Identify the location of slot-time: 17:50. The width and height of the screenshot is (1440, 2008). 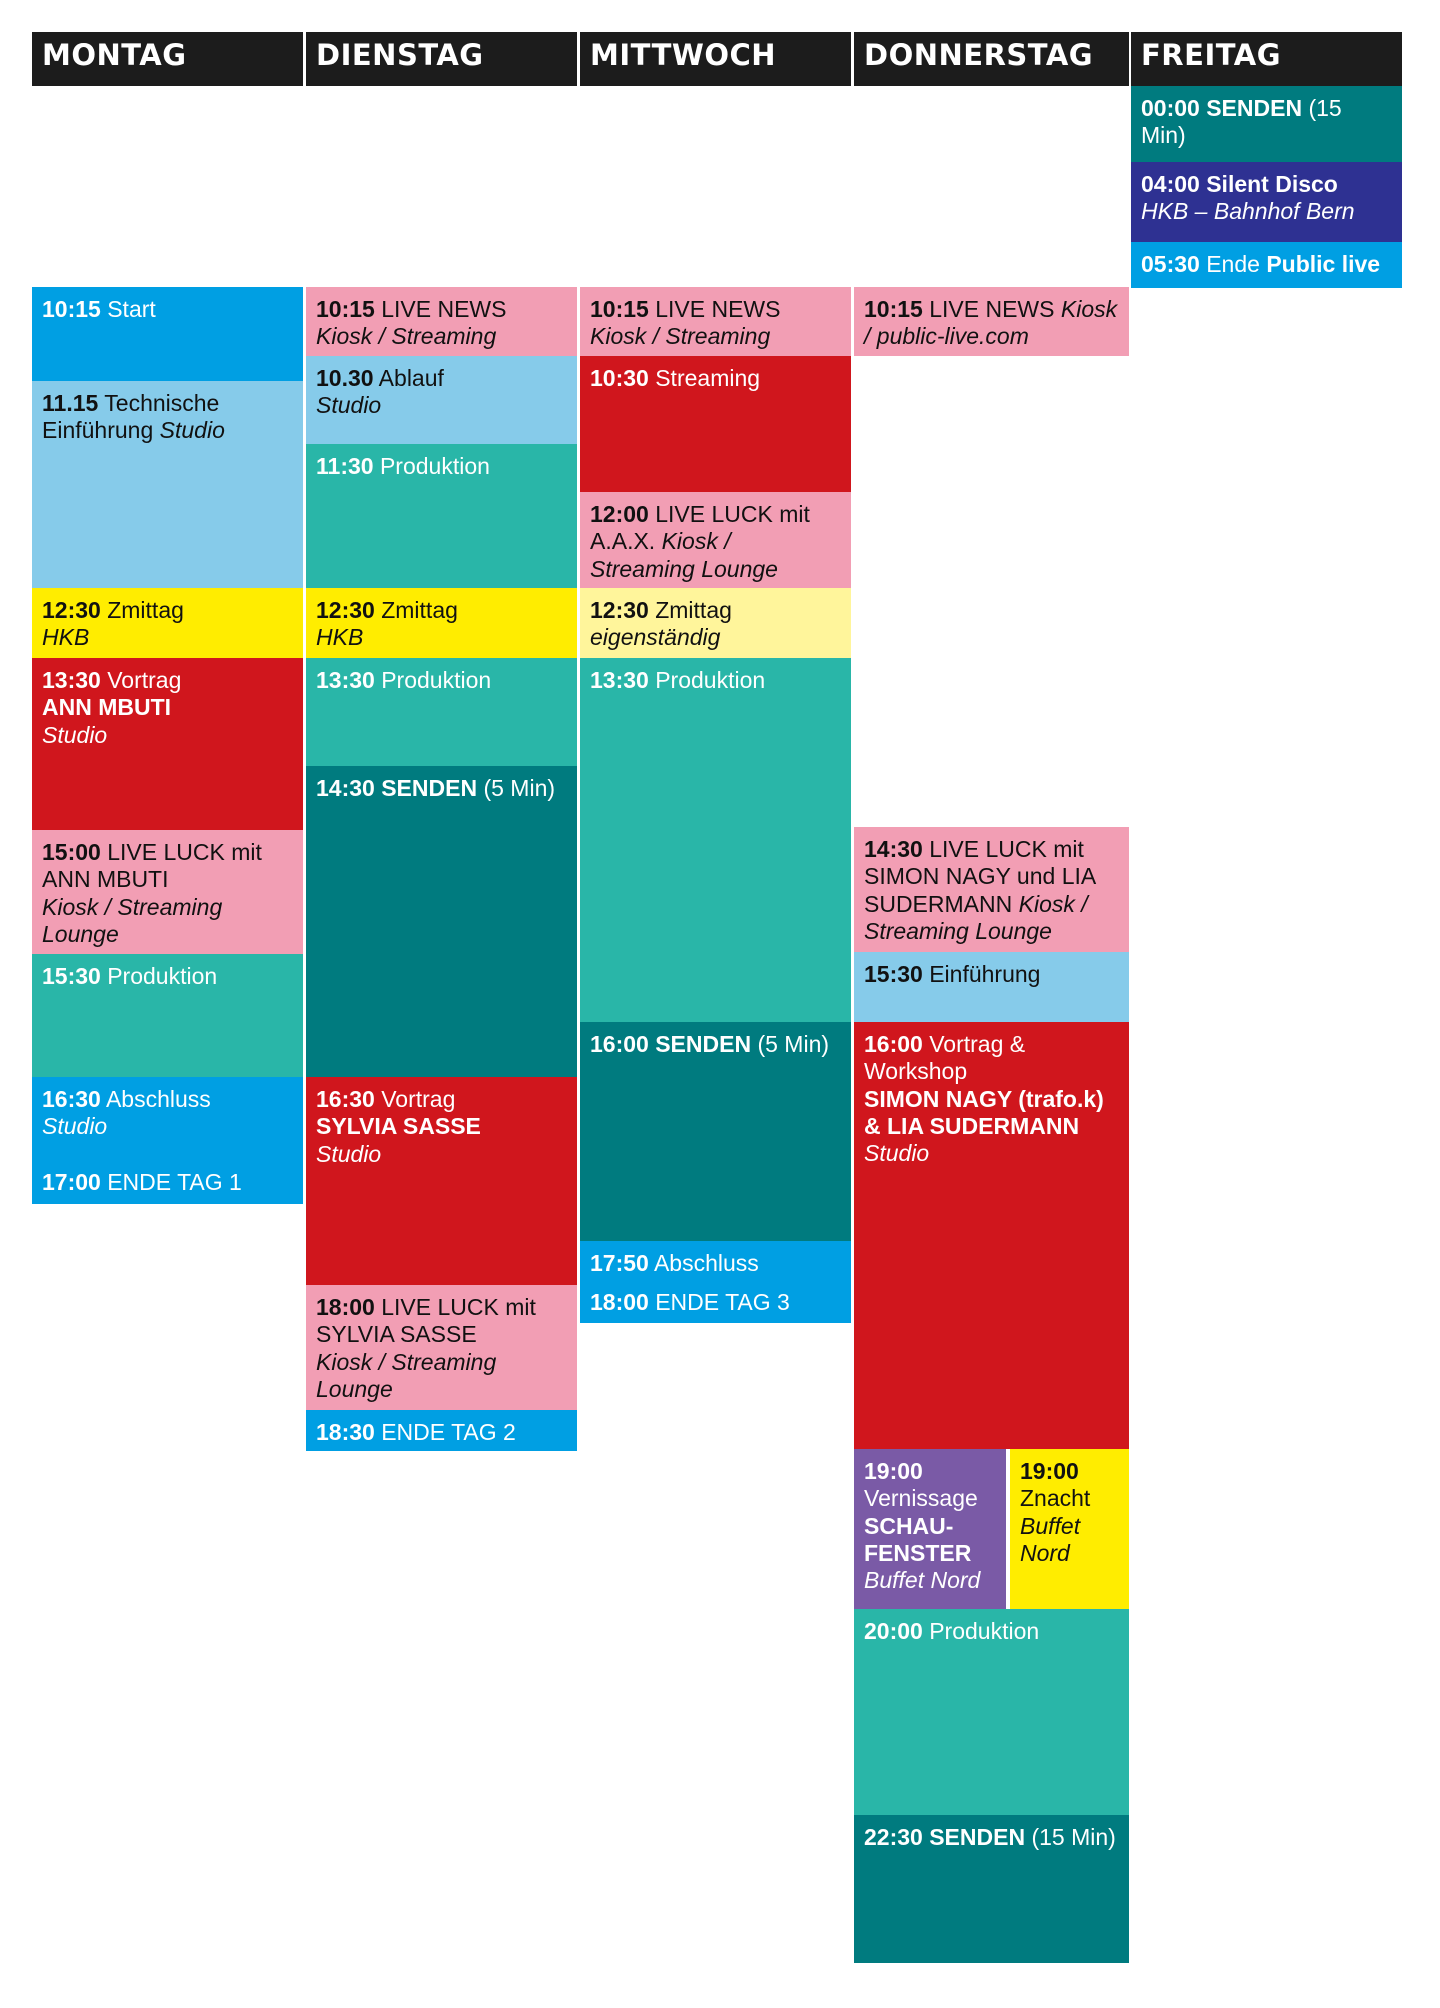
(619, 1263).